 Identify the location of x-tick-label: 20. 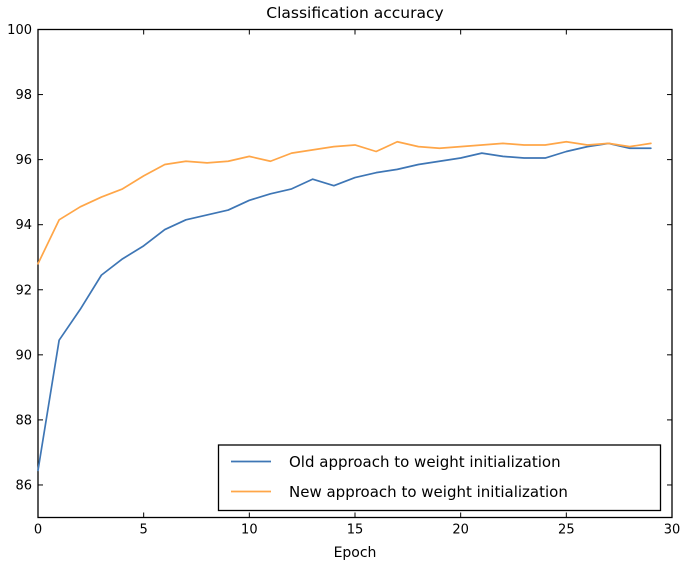
(460, 530).